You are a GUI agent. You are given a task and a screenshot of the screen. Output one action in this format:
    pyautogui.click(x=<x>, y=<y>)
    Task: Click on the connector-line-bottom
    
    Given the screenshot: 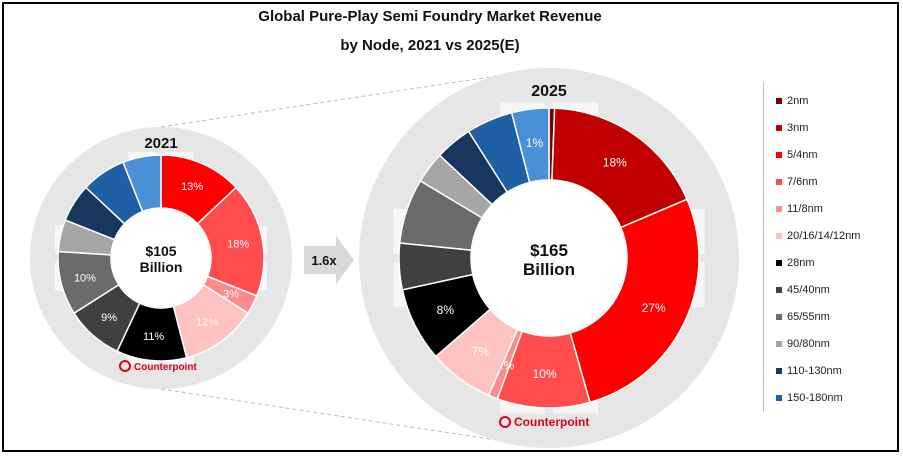 What is the action you would take?
    pyautogui.click(x=355, y=418)
    